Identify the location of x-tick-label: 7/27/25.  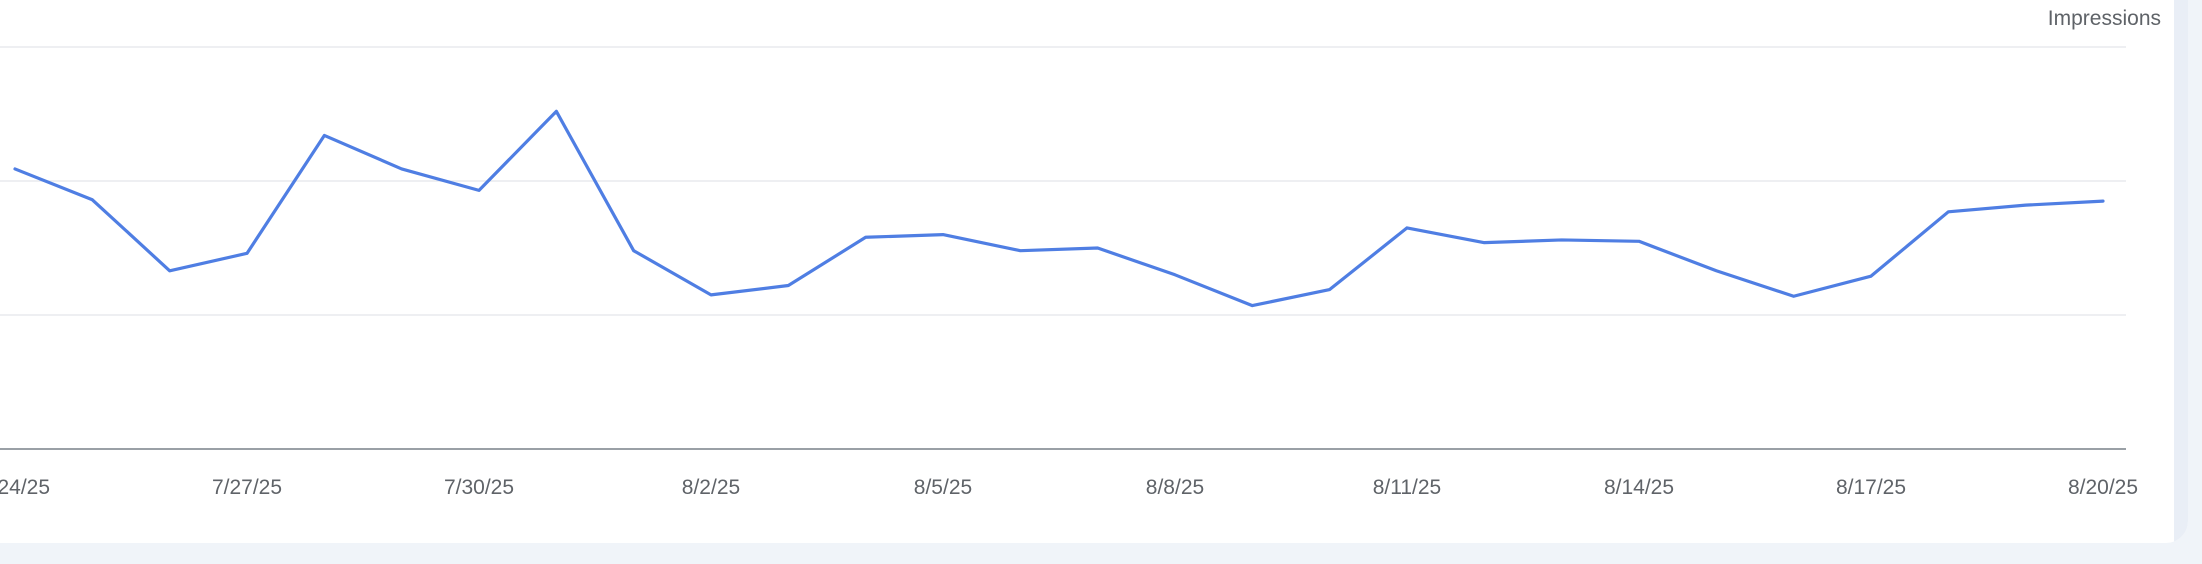
(247, 487).